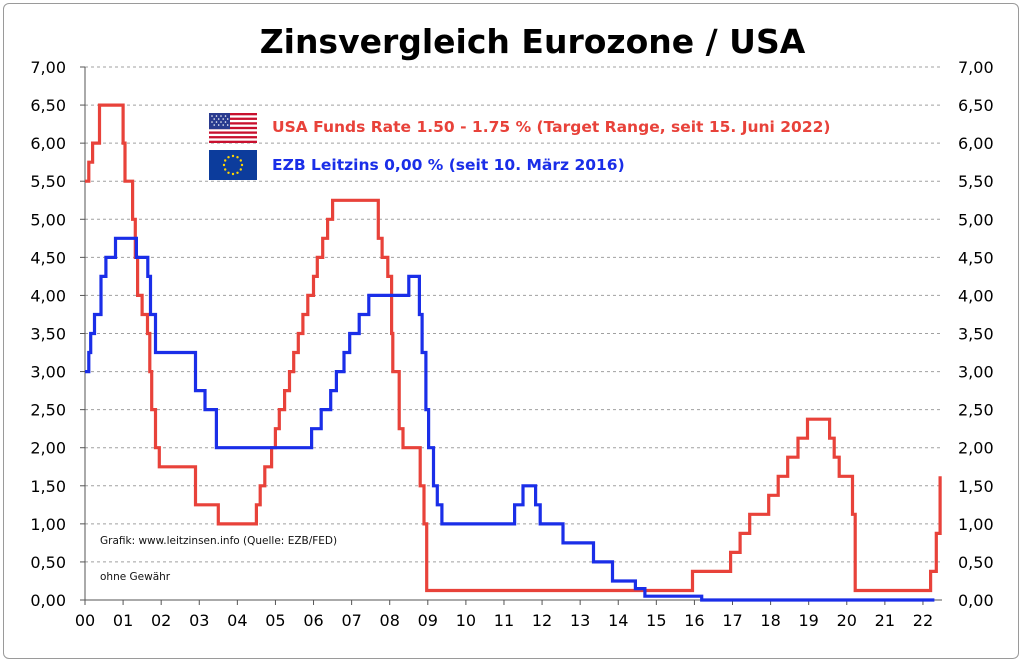 The image size is (1024, 664). What do you see at coordinates (770, 620) in the screenshot?
I see `x-tick-label: 18` at bounding box center [770, 620].